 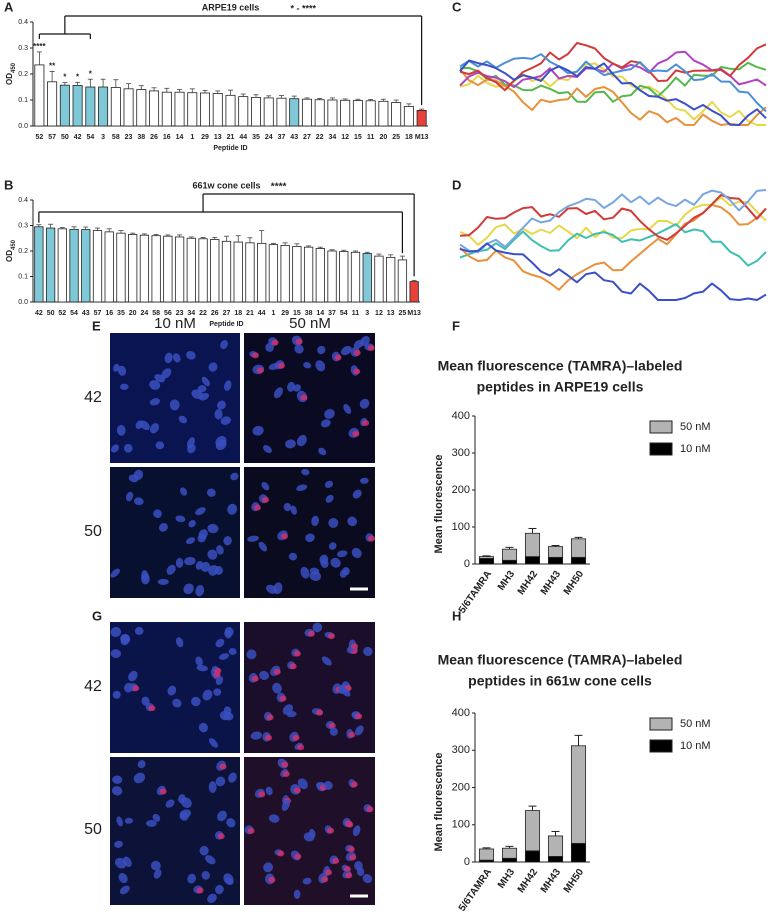 I want to click on panel-label: G, so click(x=97, y=615).